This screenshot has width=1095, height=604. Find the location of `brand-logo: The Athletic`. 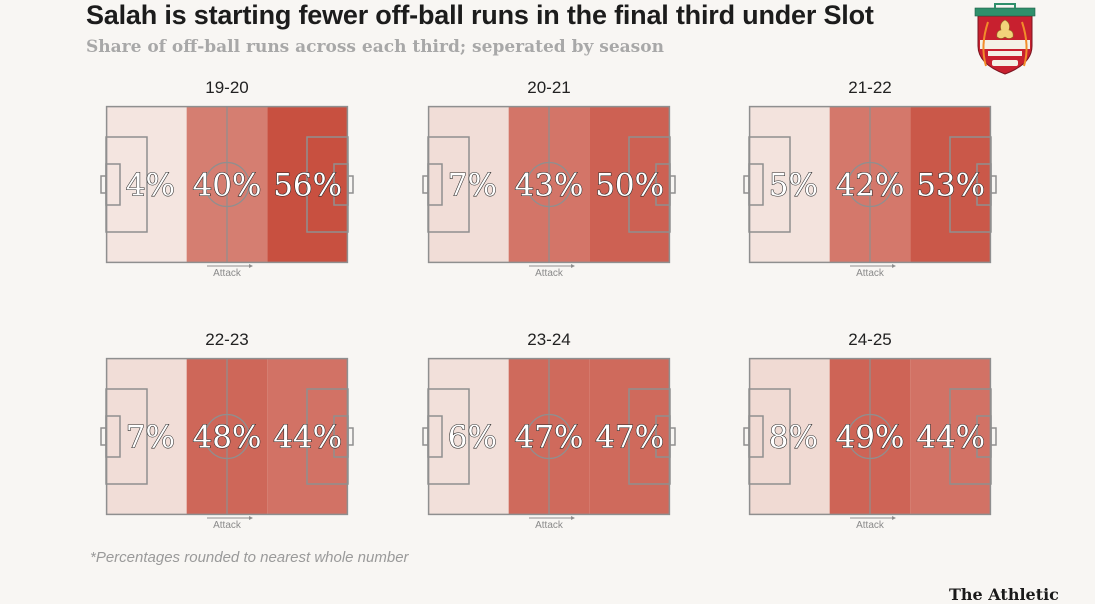

brand-logo: The Athletic is located at coordinates (1004, 594).